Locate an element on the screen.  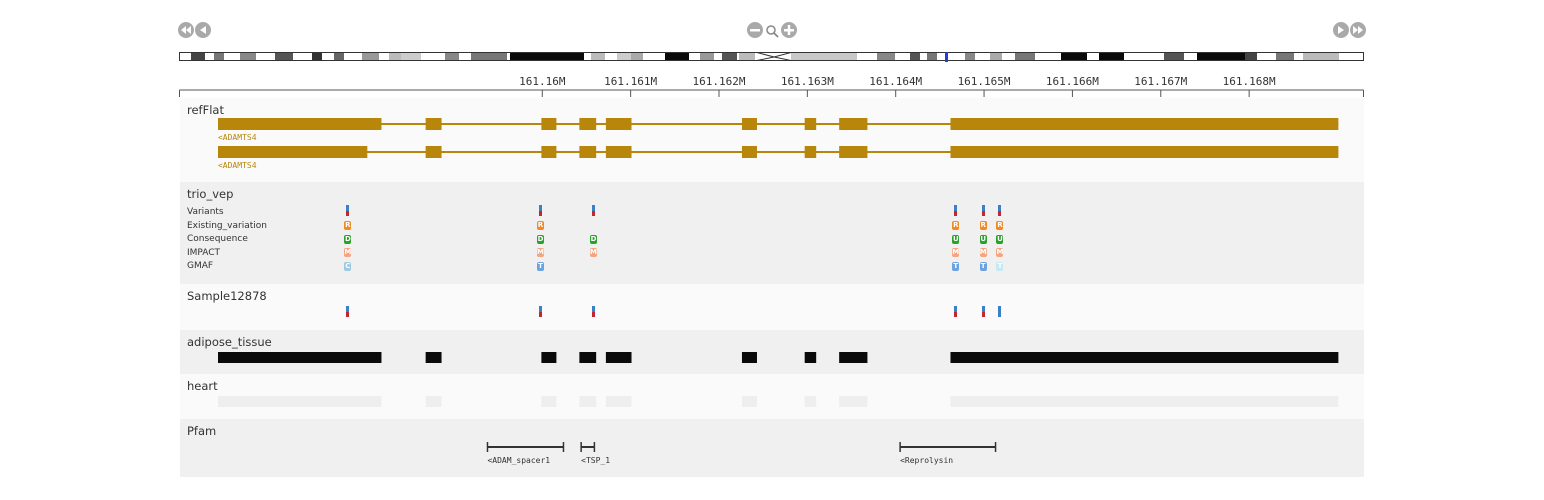
pfam-domain-label: <TSP_1 is located at coordinates (596, 460).